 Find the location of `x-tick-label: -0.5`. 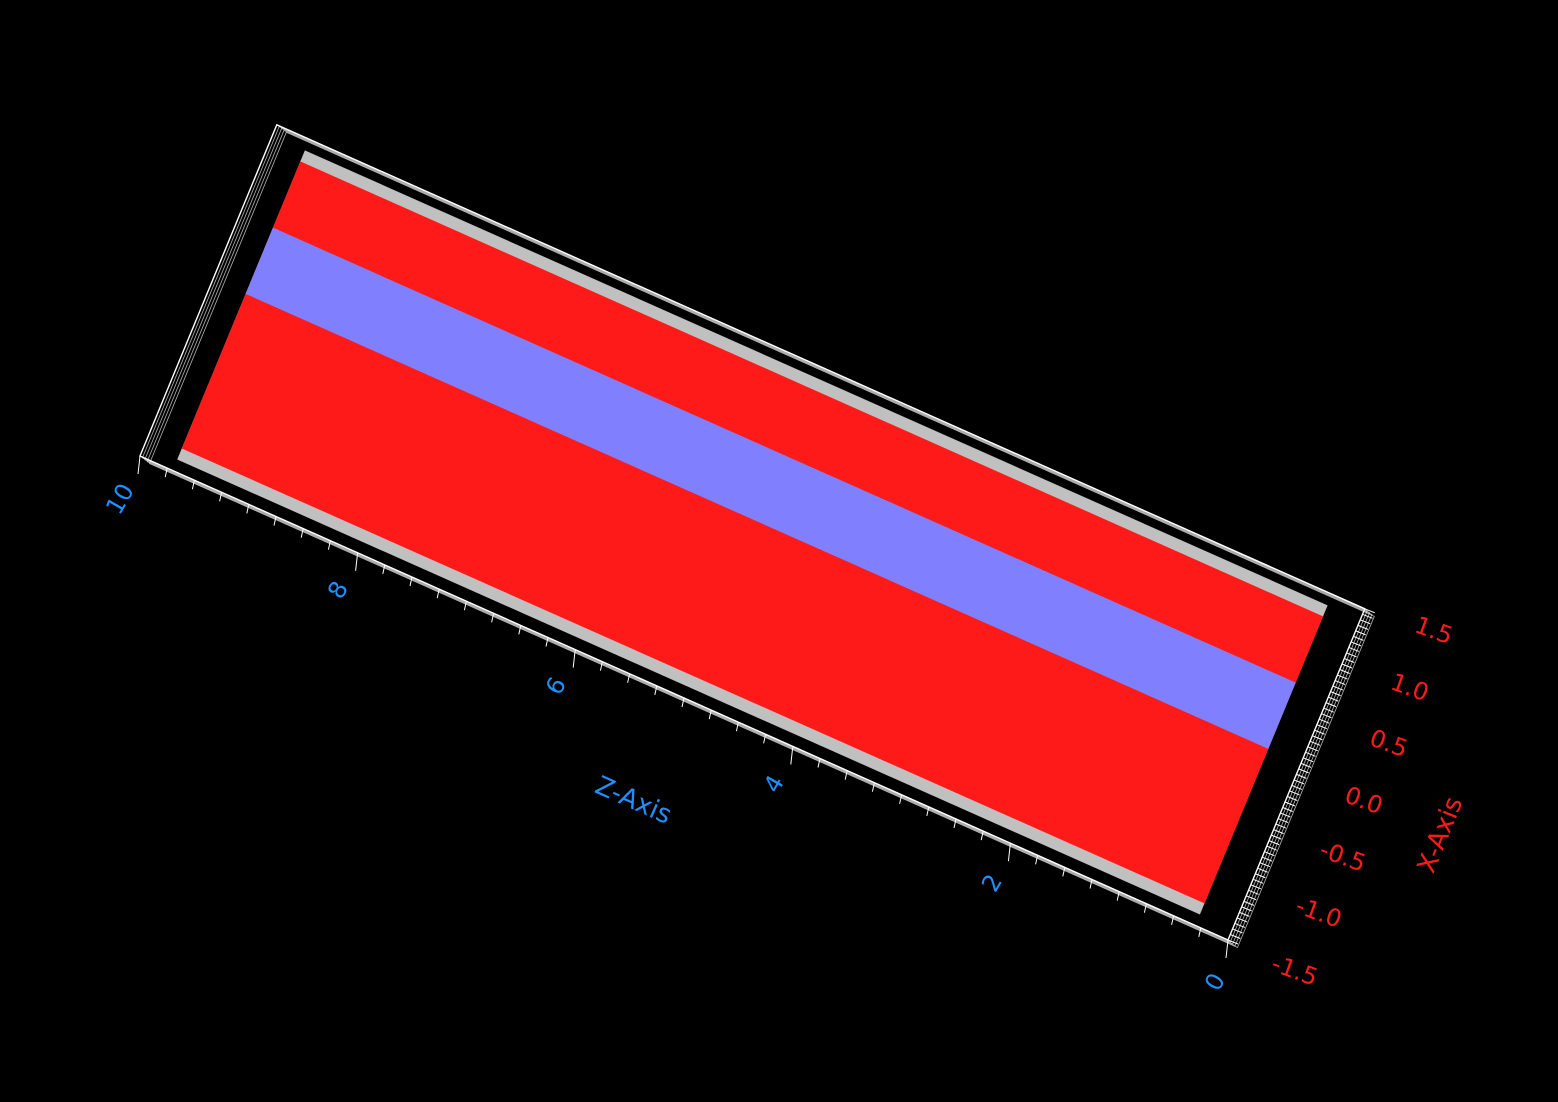

x-tick-label: -0.5 is located at coordinates (1343, 856).